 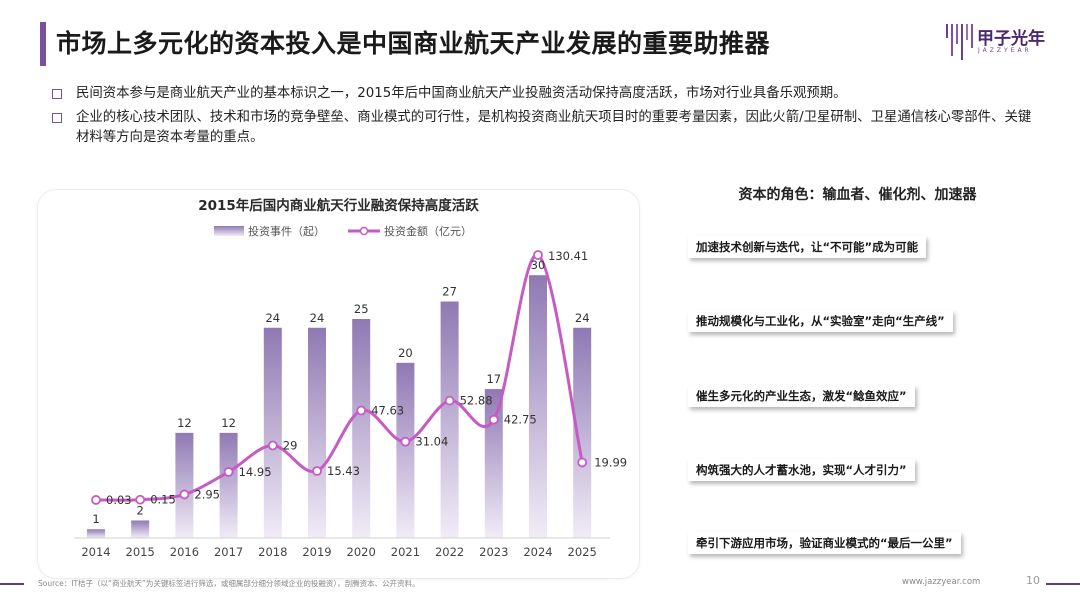 I want to click on x-tick-label: 2023, so click(x=493, y=552).